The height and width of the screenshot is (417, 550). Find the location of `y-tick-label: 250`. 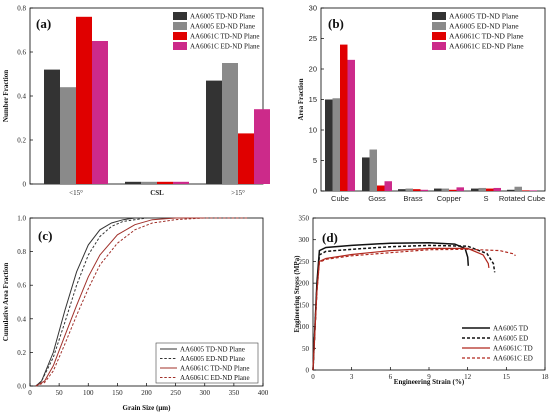

y-tick-label: 250 is located at coordinates (304, 262).